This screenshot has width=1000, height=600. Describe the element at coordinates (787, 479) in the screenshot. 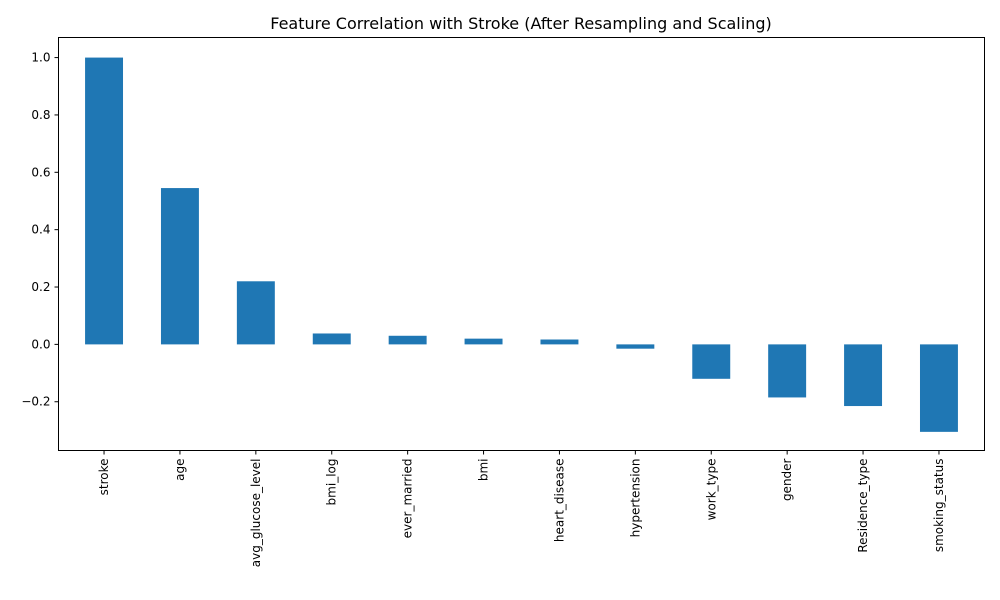

I see `x-tick-label: gender` at that location.